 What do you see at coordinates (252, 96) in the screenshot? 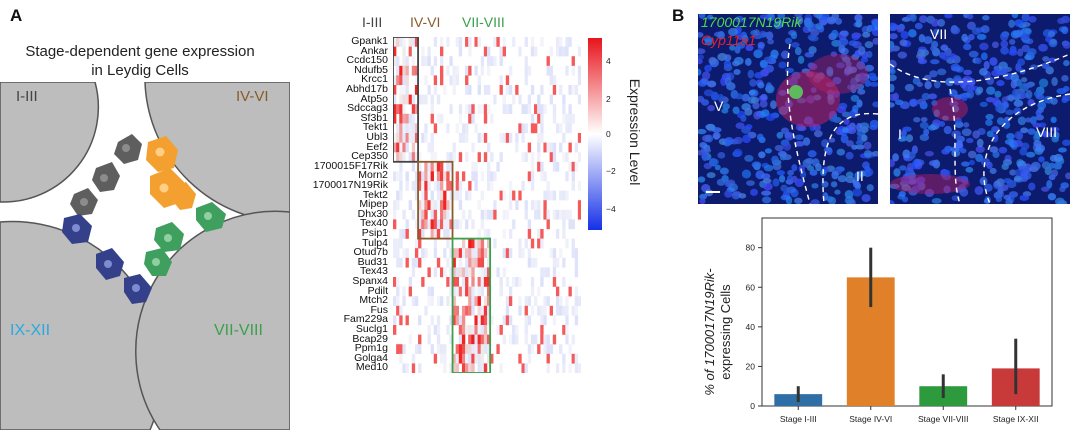
I see `schematic-stage-tr: IV-VI` at bounding box center [252, 96].